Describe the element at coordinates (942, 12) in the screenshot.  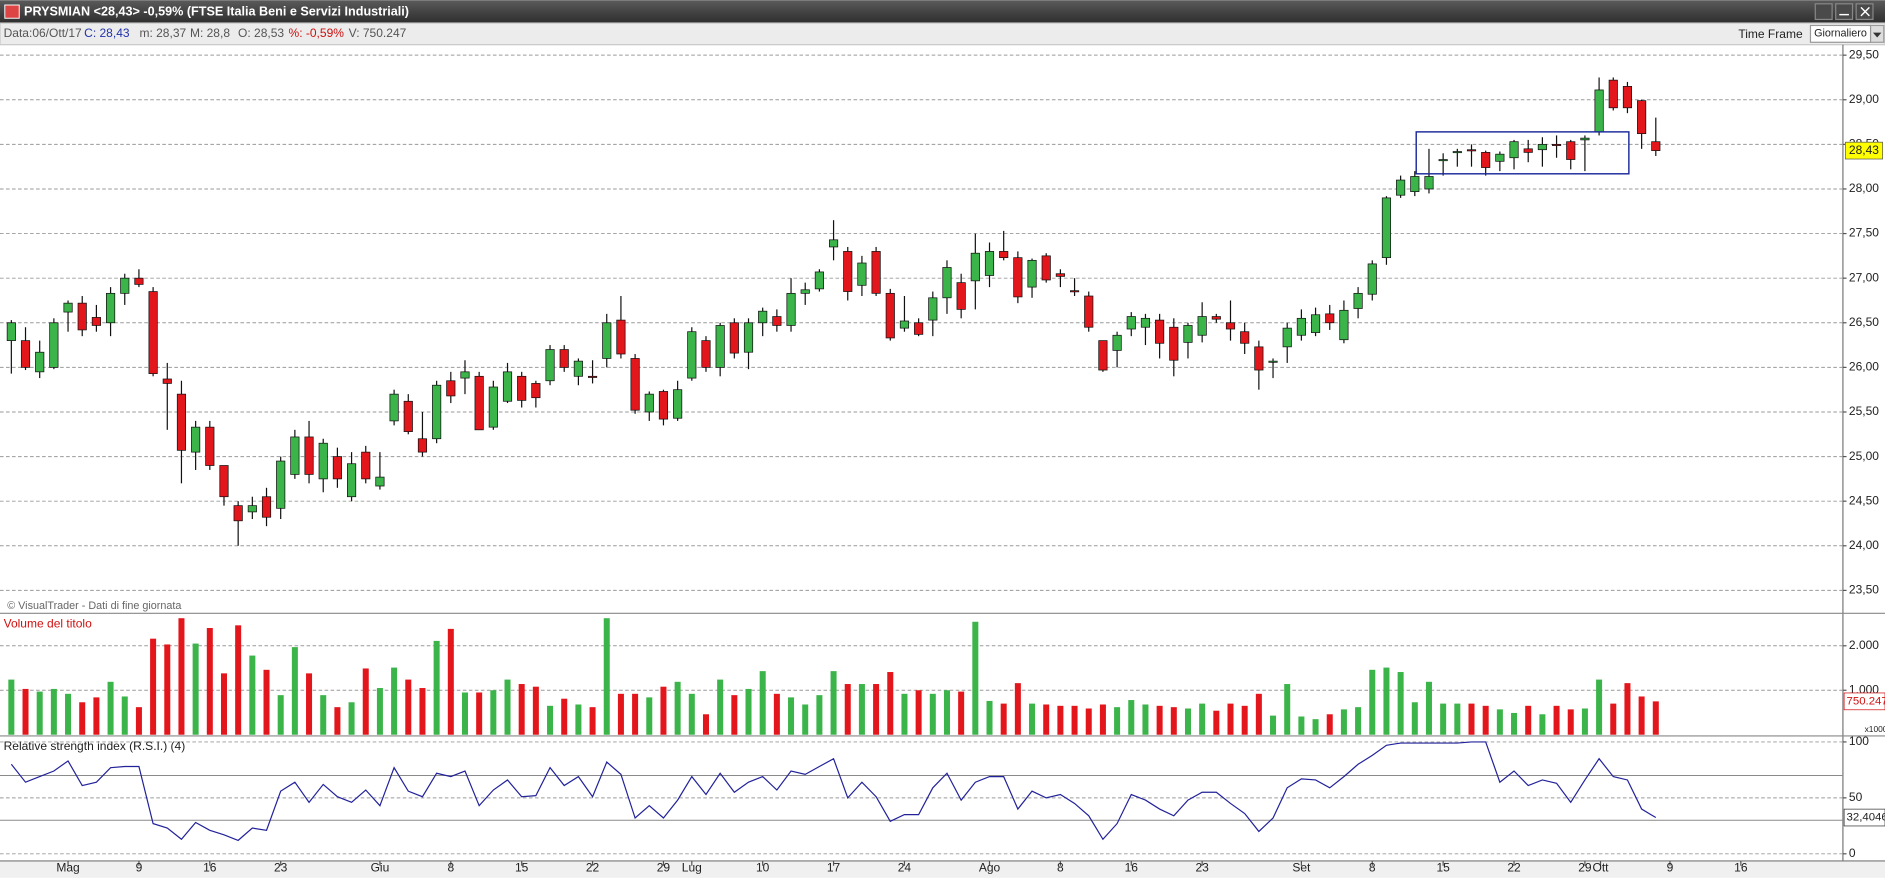
I see `title-bar` at that location.